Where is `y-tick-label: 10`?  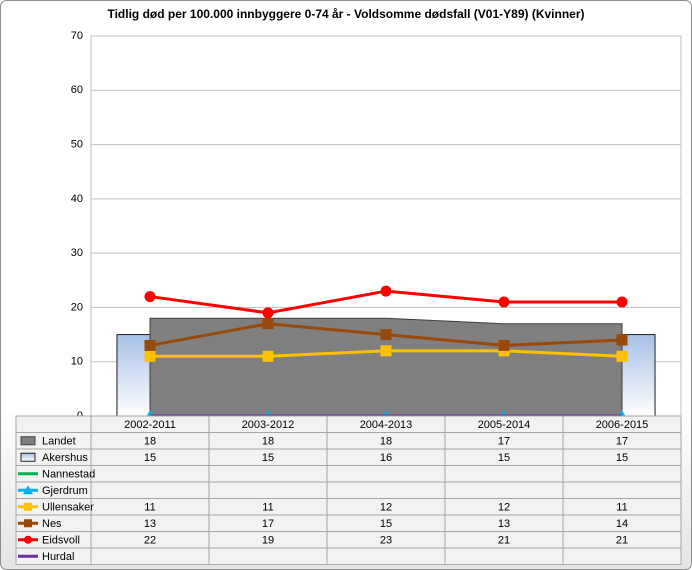 y-tick-label: 10 is located at coordinates (77, 362).